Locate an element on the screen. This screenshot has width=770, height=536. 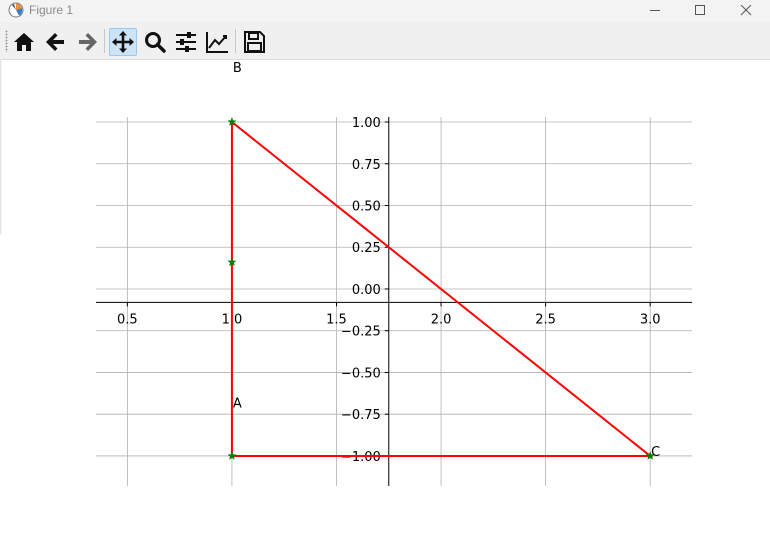
sliders-icon is located at coordinates (186, 42).